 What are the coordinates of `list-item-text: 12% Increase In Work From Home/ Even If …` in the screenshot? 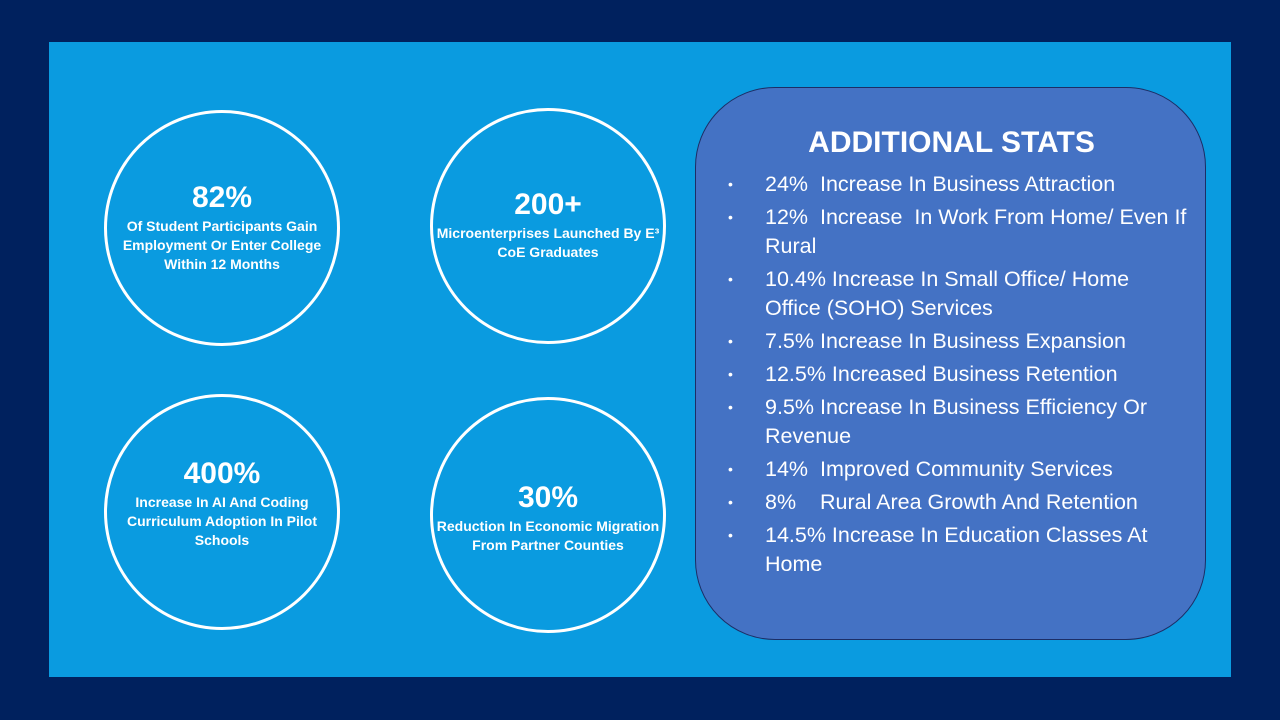 It's located at (979, 231).